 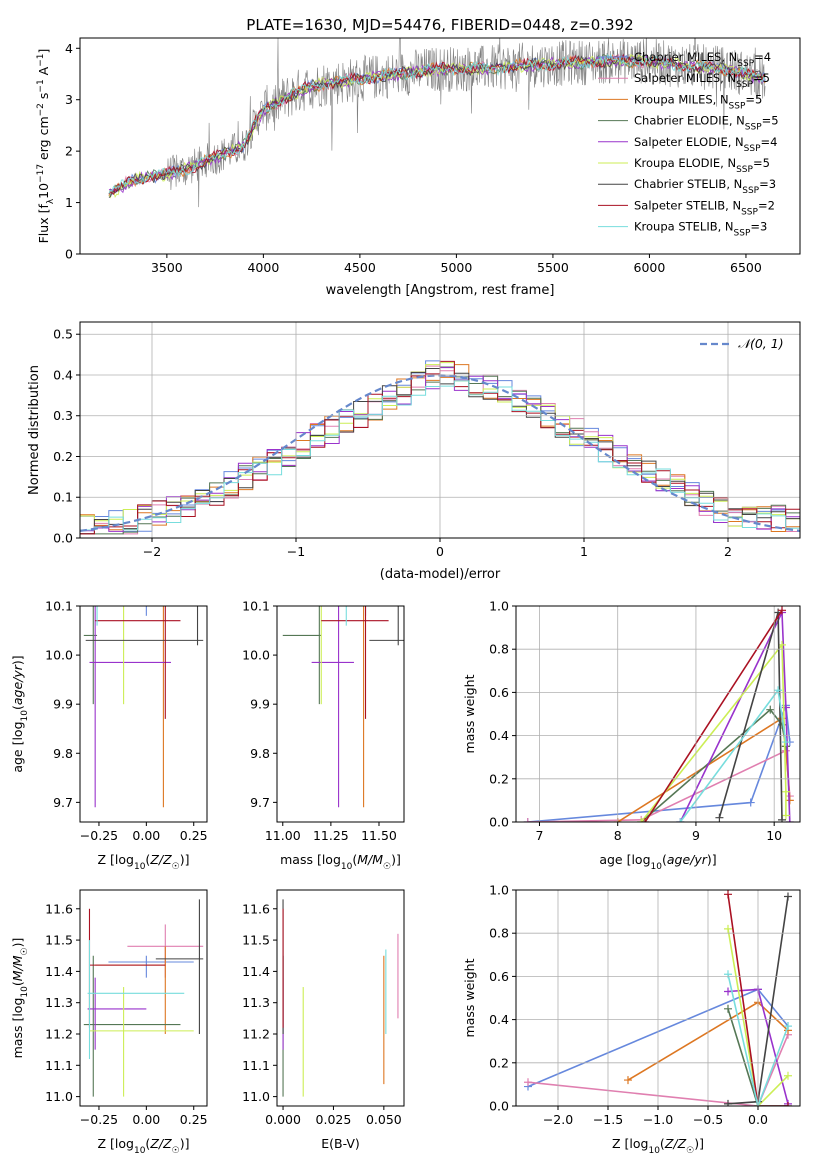 What do you see at coordinates (650, 267) in the screenshot?
I see `spectrum-xtick-label-5: 6000` at bounding box center [650, 267].